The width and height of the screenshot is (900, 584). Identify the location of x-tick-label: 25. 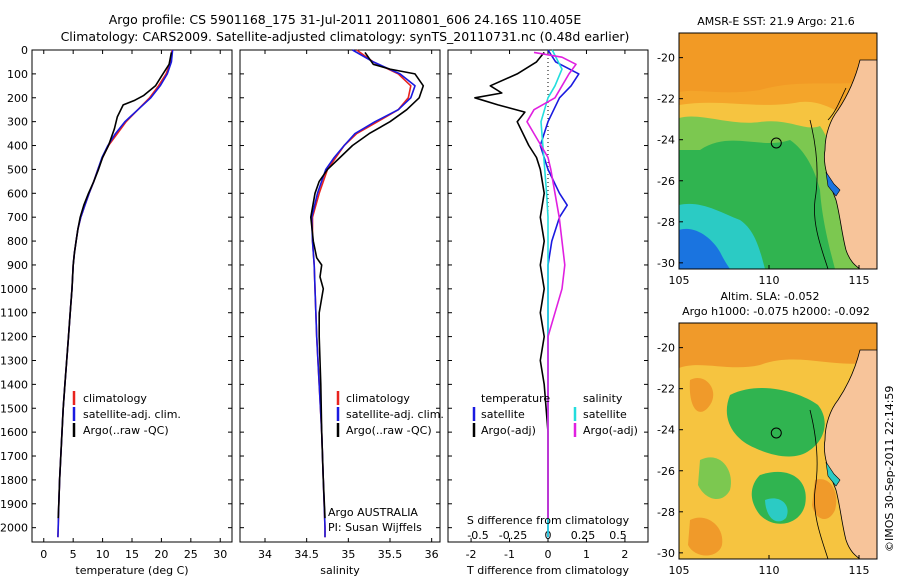
(191, 554).